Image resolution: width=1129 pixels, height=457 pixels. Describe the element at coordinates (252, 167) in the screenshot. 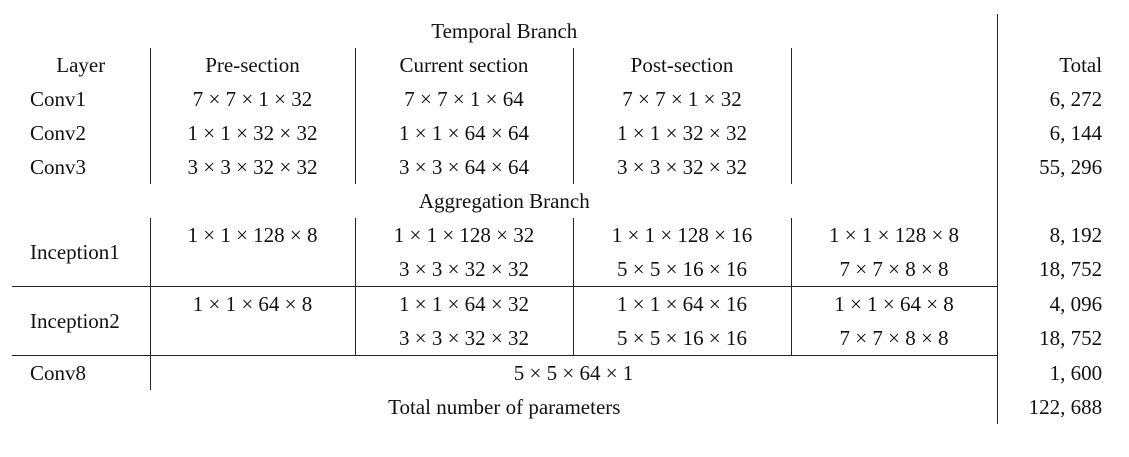

I see `pre-section-cell: 3 × 3 × 32 × 32` at that location.